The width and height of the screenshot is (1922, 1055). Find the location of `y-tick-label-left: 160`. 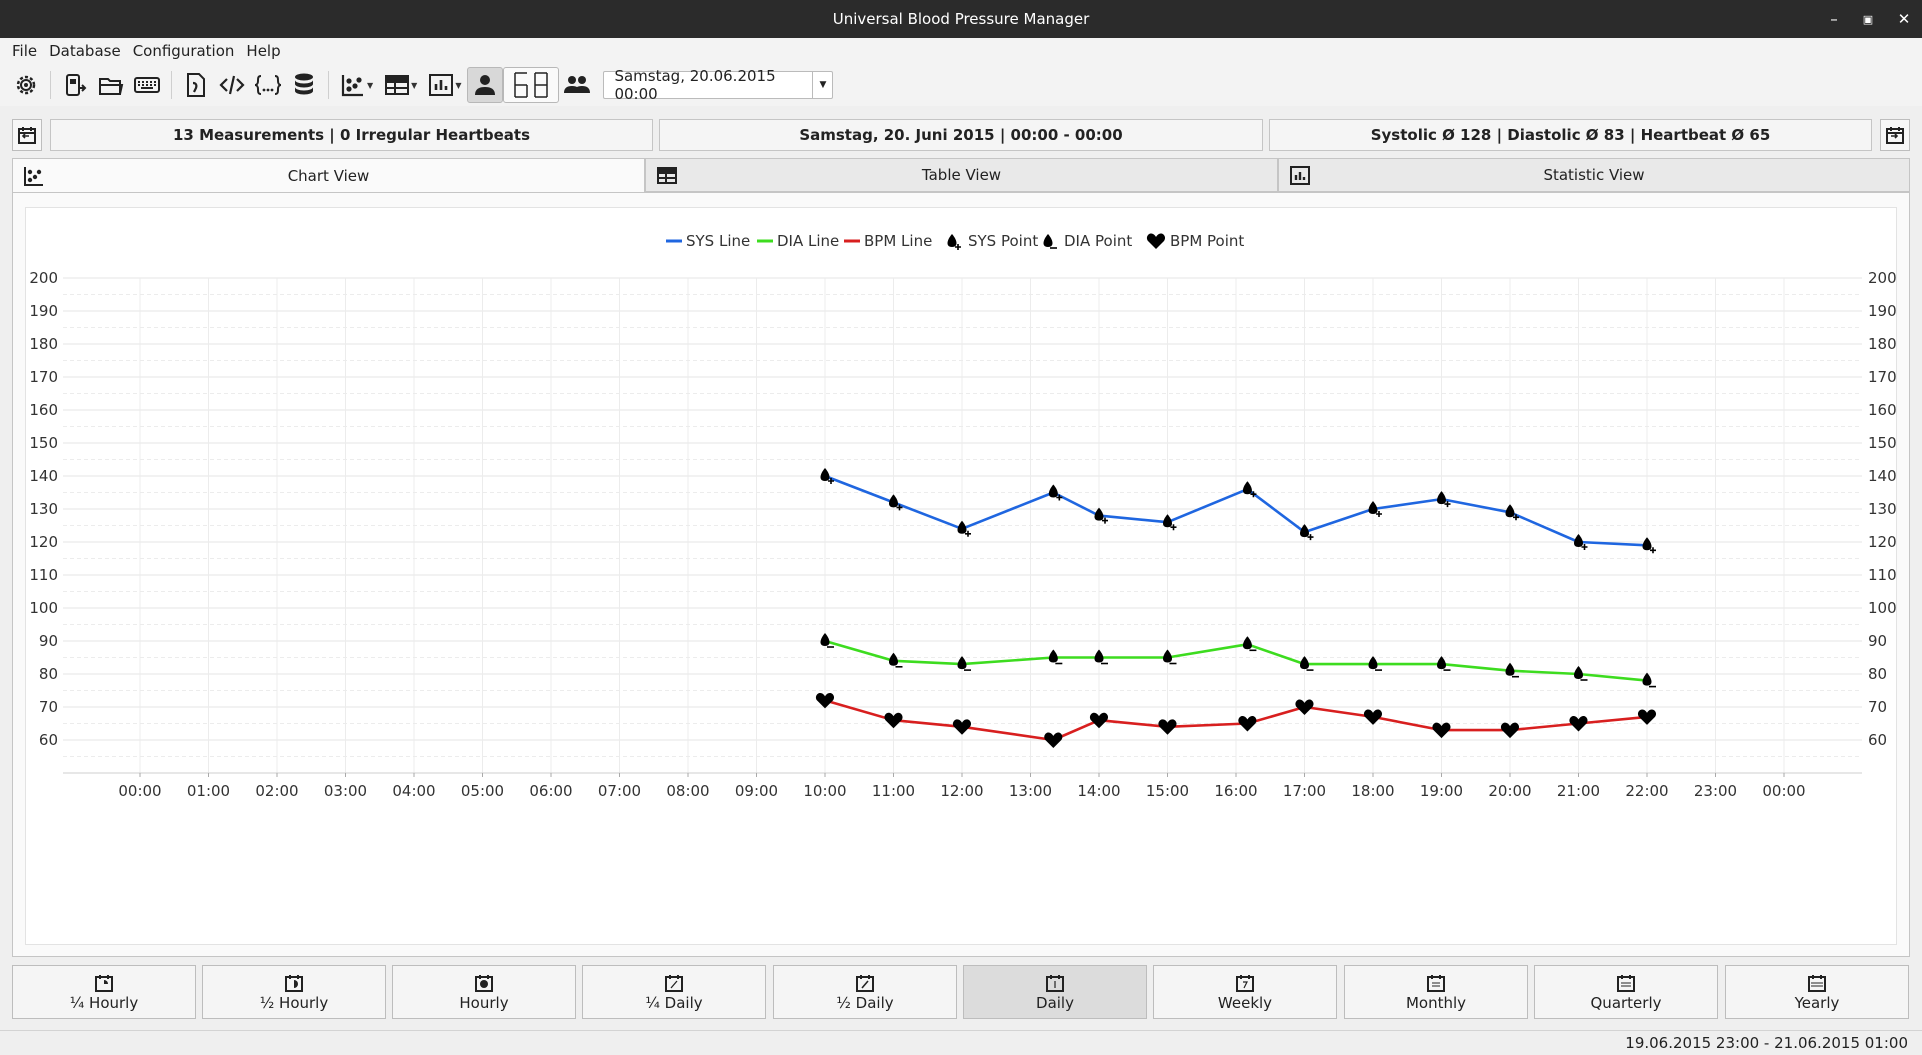

y-tick-label-left: 160 is located at coordinates (43, 410).